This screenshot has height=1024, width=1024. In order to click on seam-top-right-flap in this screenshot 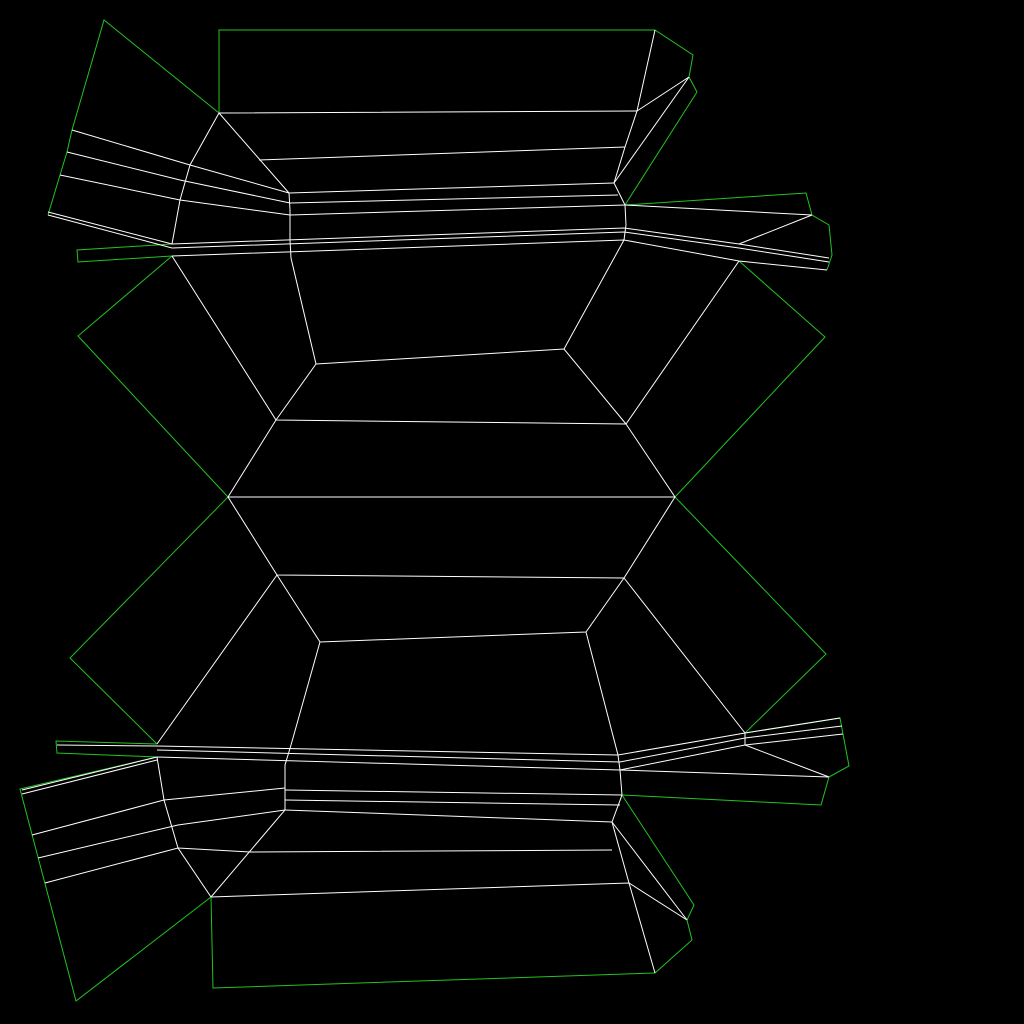, I will do `click(661, 141)`.